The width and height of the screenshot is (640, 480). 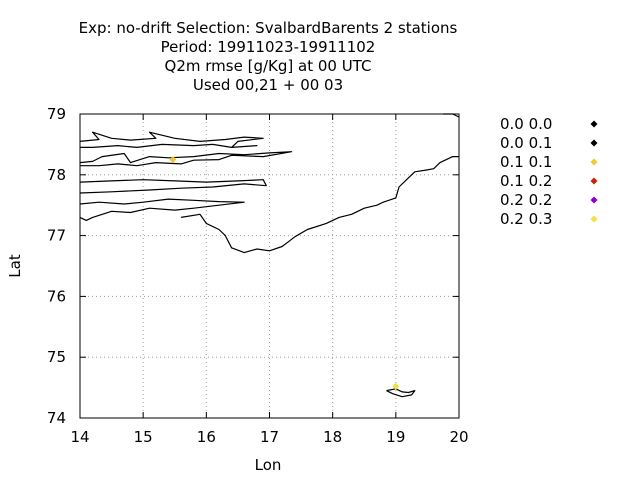 What do you see at coordinates (79, 437) in the screenshot?
I see `x-tick-label: 14` at bounding box center [79, 437].